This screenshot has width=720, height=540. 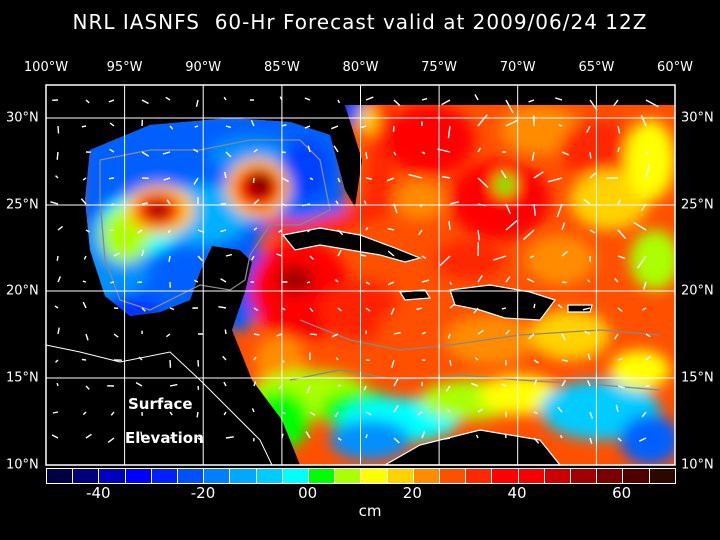 I want to click on hispaniola, so click(x=502, y=302).